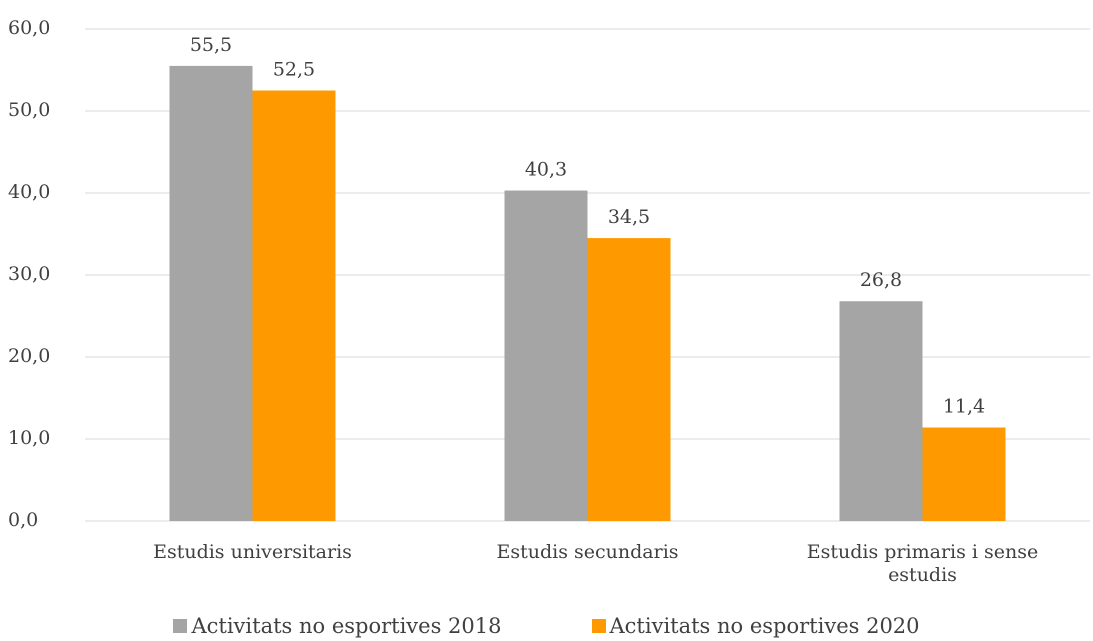 This screenshot has height=641, width=1093. I want to click on data-label: 26,8, so click(881, 280).